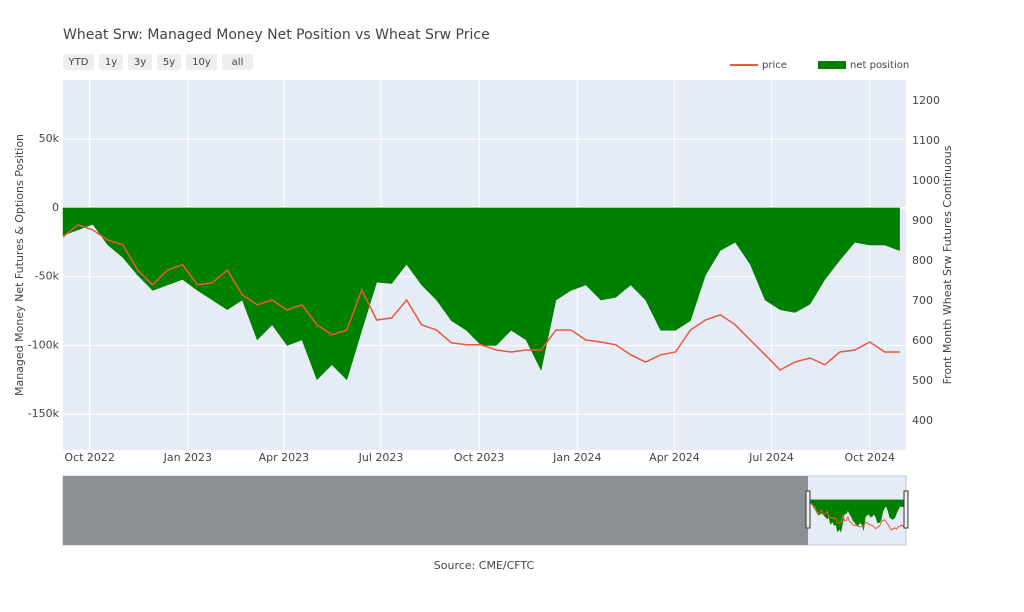 This screenshot has height=612, width=1024. I want to click on slider-line, so click(856, 516).